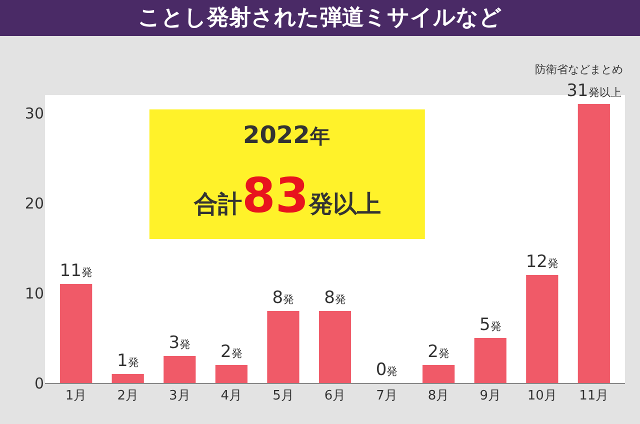  Describe the element at coordinates (34, 203) in the screenshot. I see `y-tick-label: 20` at that location.